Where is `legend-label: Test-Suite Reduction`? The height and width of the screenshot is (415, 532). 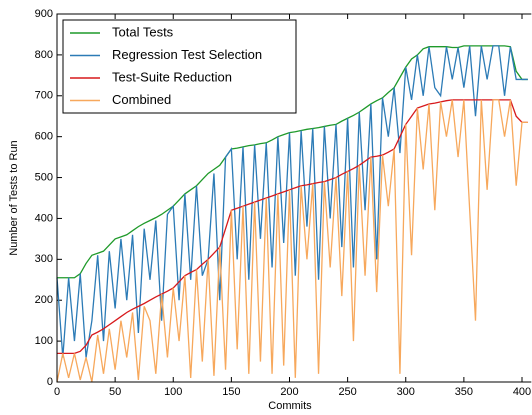 legend-label: Test-Suite Reduction is located at coordinates (172, 76).